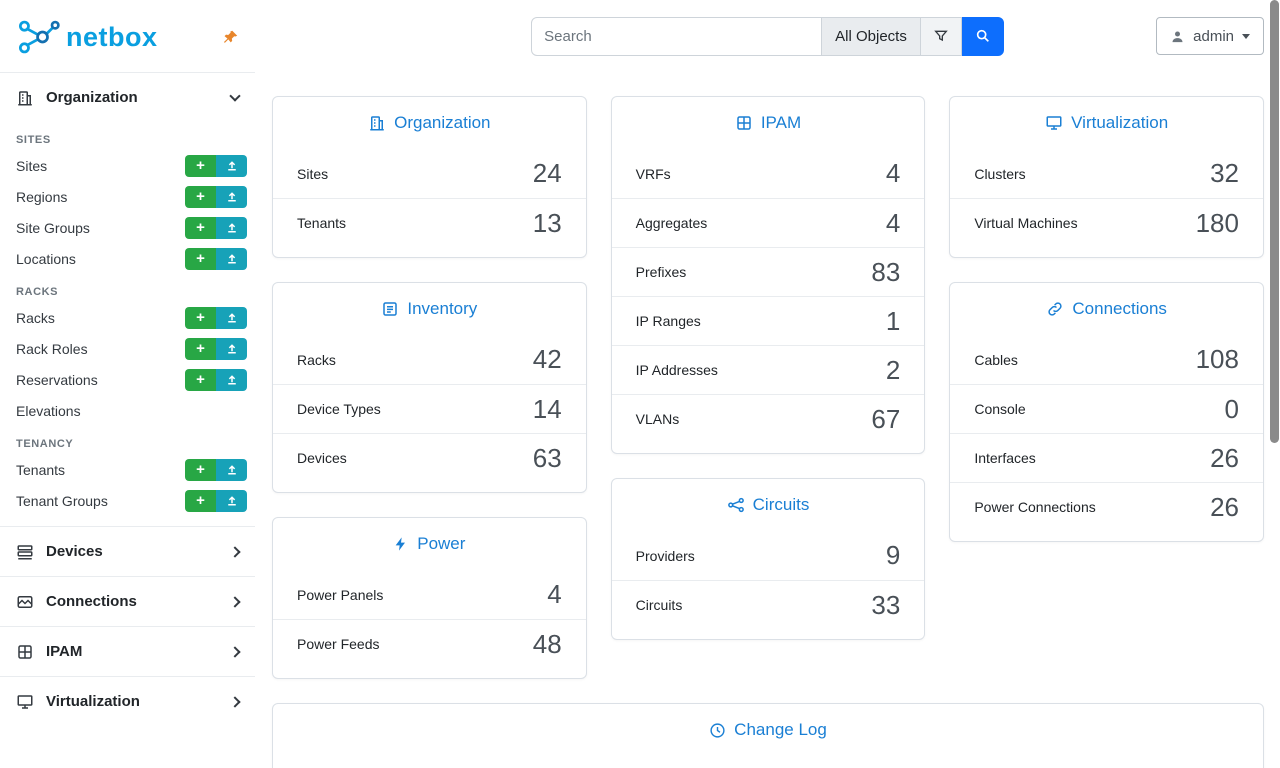 The image size is (1280, 768). Describe the element at coordinates (653, 173) in the screenshot. I see `stat-label: VRFs` at that location.